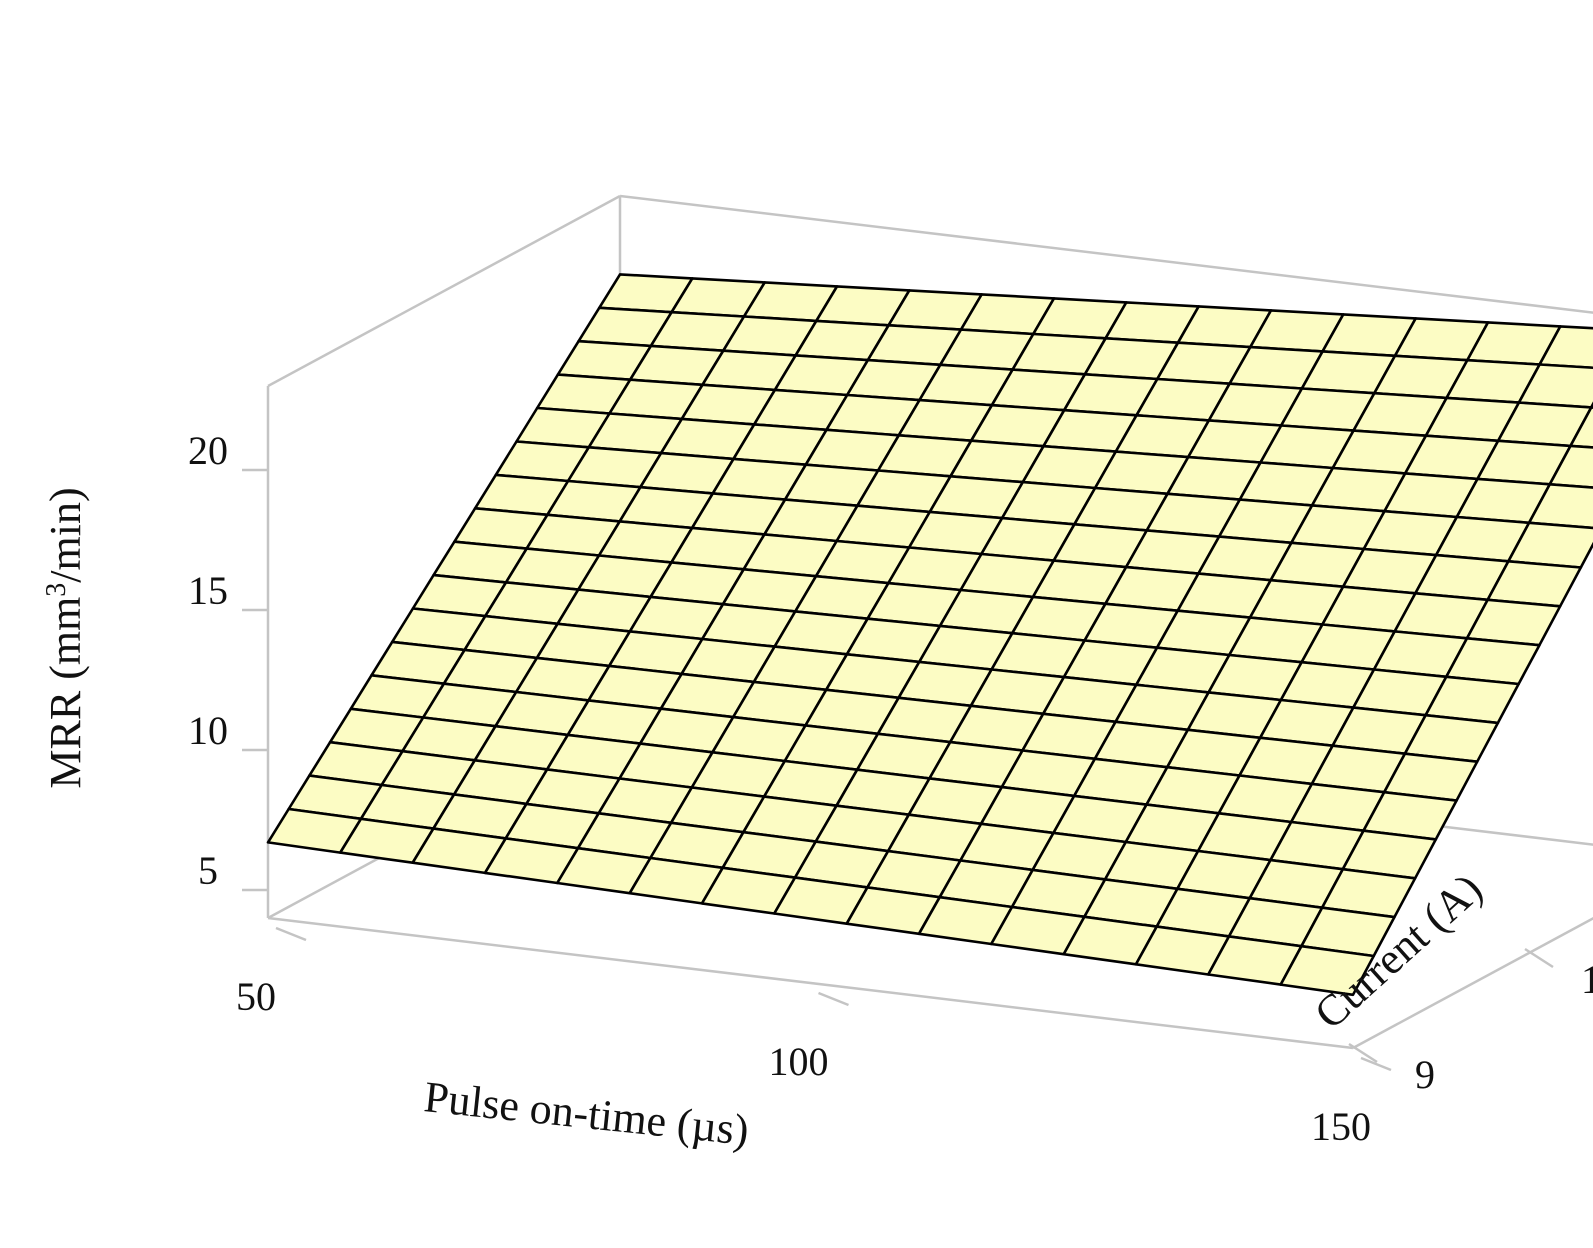 The width and height of the screenshot is (1593, 1248). I want to click on z-axis-title-main: MRR (mm, so click(65, 693).